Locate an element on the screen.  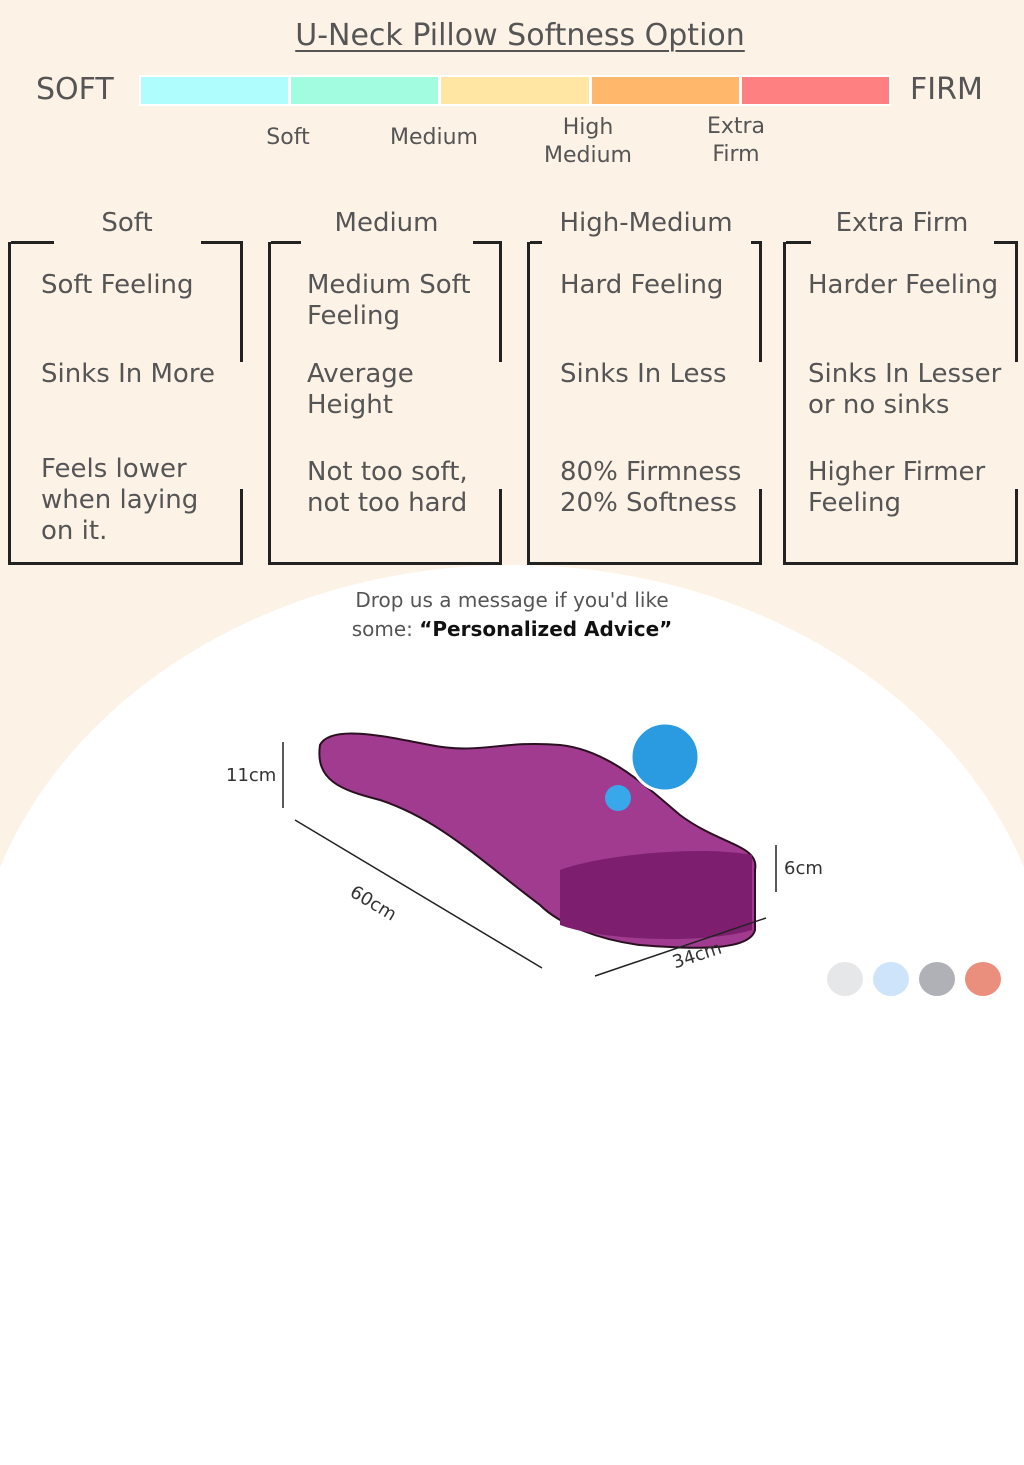
card-title: Extra Firm is located at coordinates (902, 223).